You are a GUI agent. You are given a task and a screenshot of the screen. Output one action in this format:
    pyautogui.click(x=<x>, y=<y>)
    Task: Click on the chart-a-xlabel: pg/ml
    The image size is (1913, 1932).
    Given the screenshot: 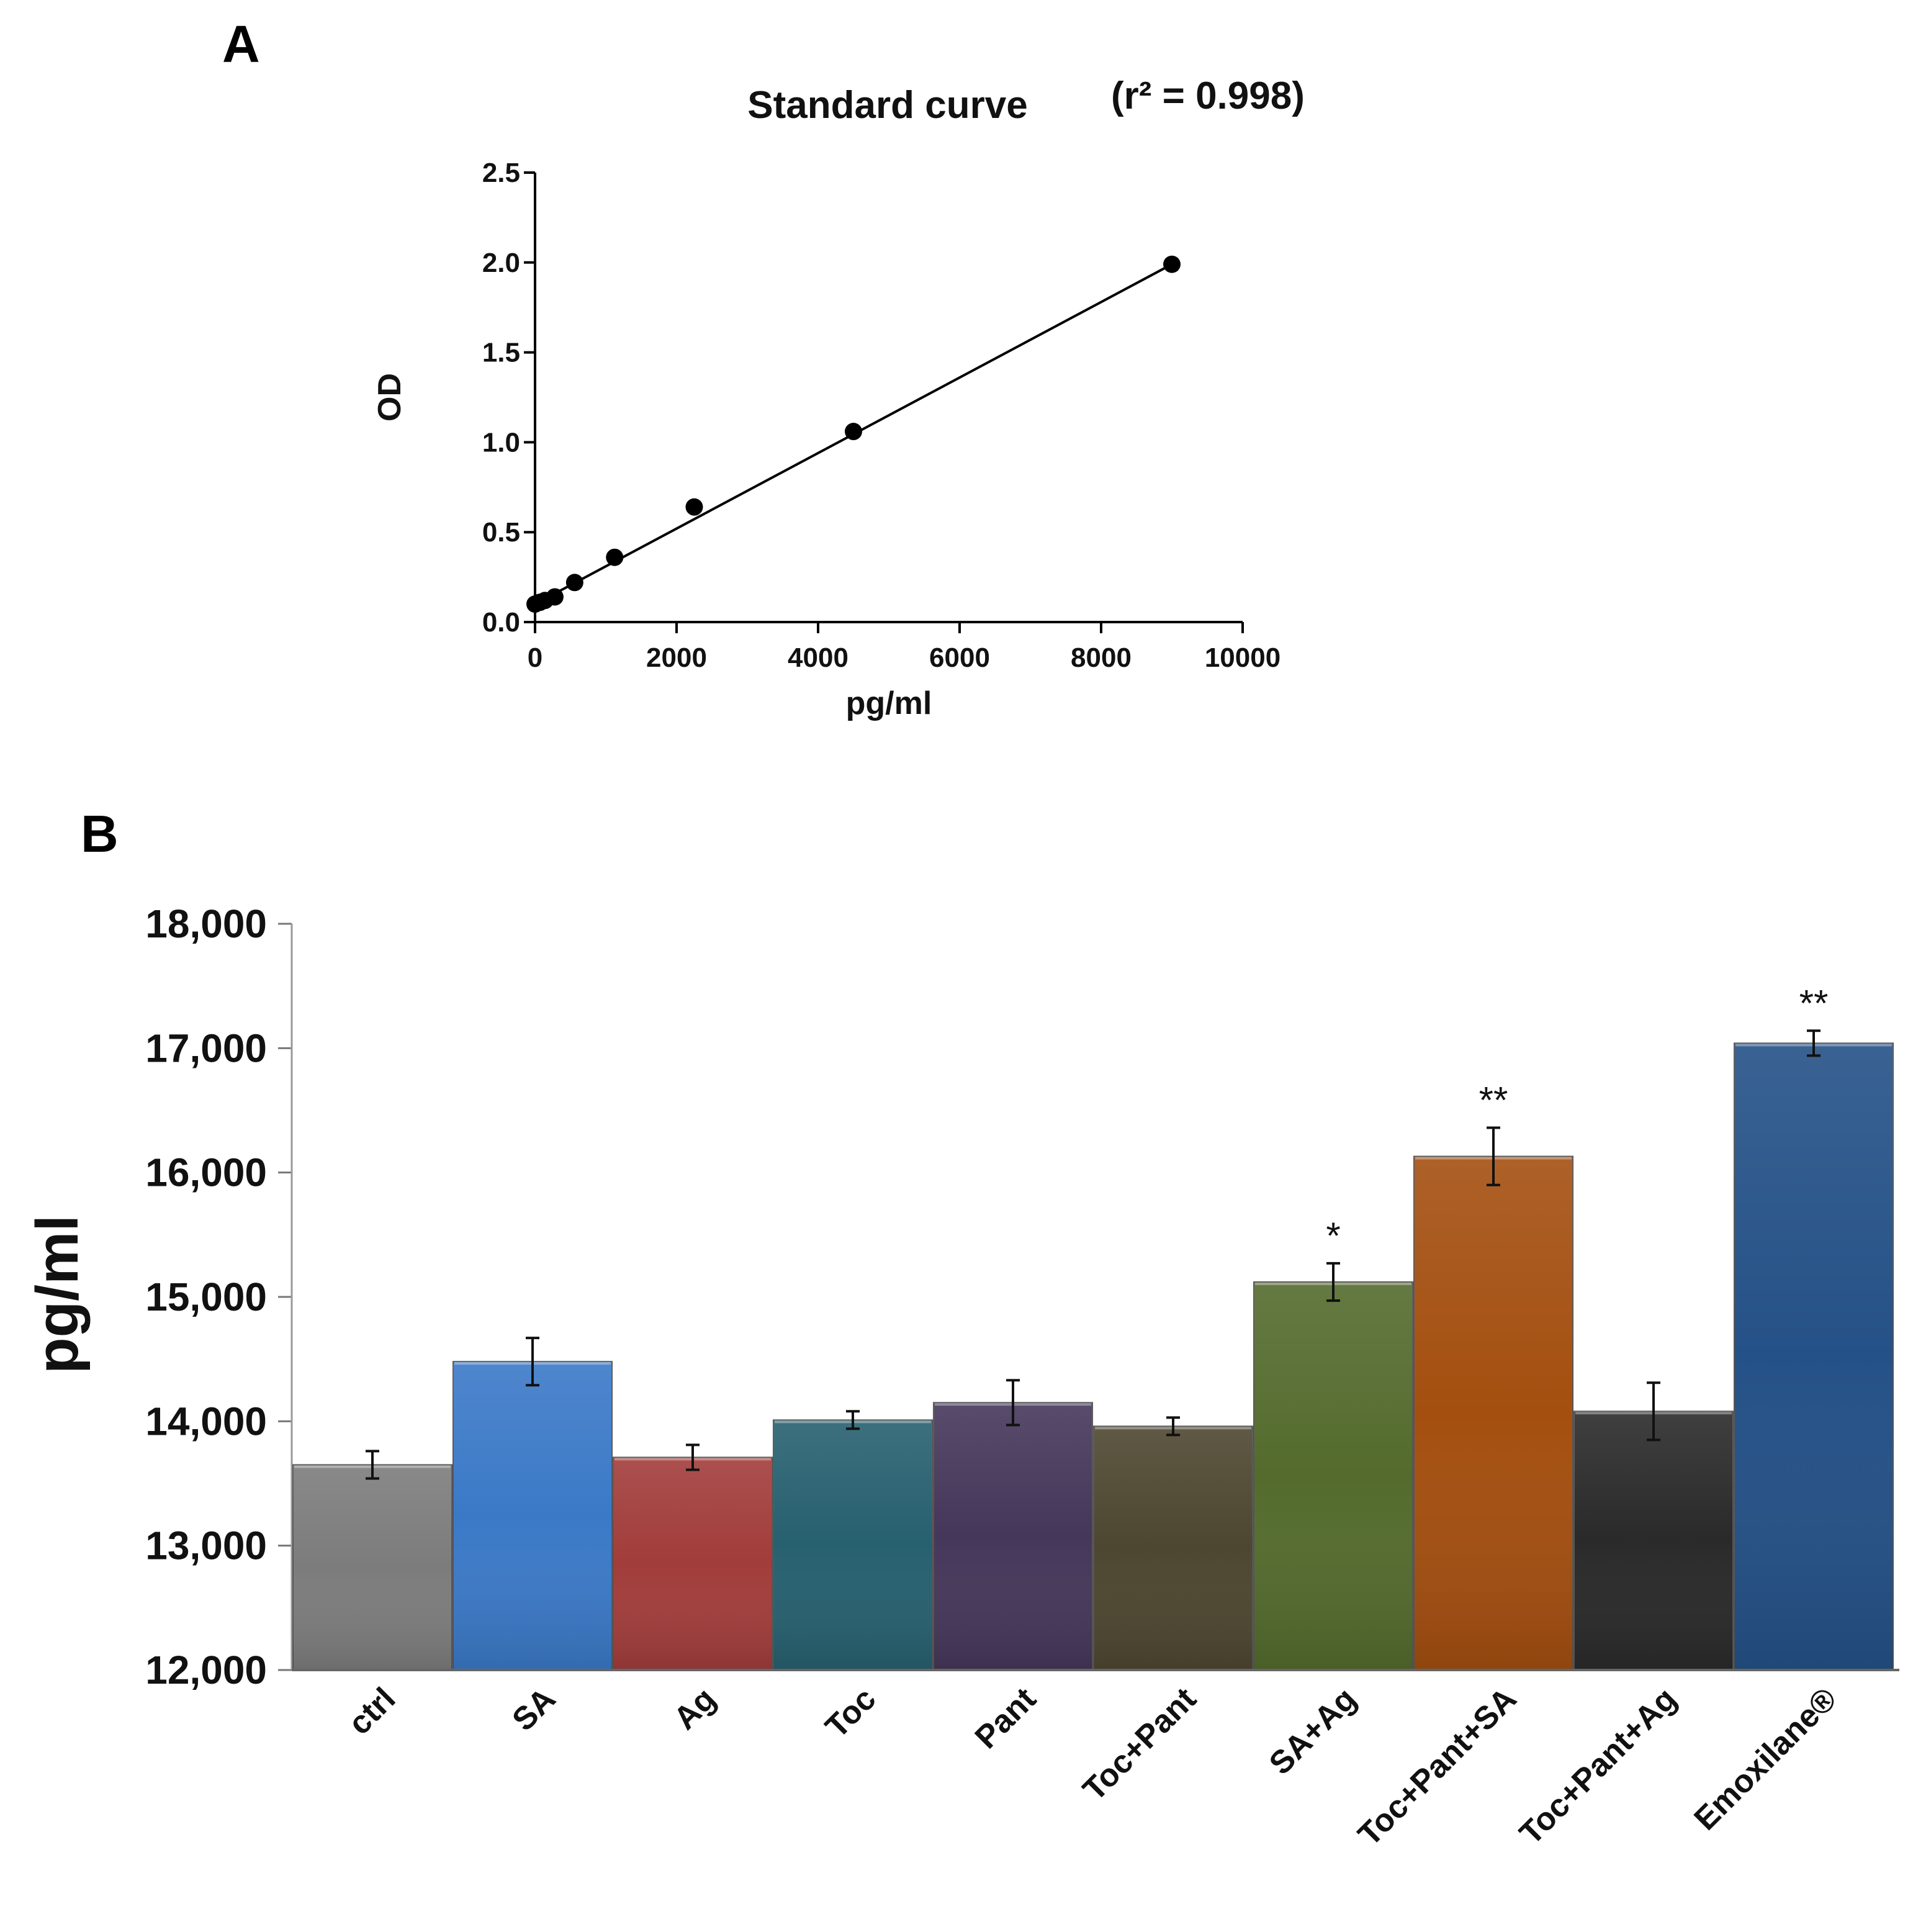 What is the action you would take?
    pyautogui.click(x=889, y=703)
    